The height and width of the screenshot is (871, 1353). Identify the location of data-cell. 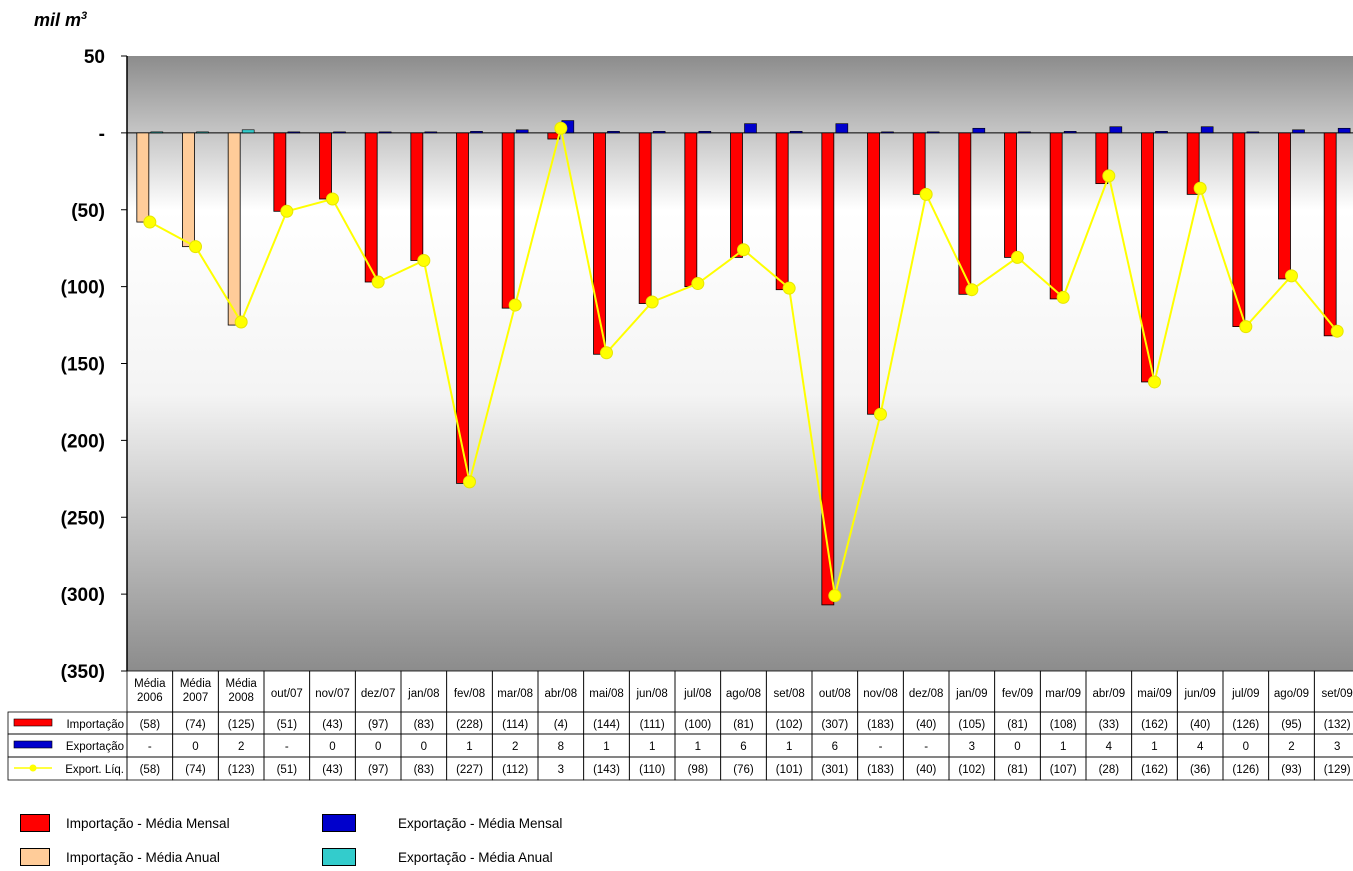
(1333, 768).